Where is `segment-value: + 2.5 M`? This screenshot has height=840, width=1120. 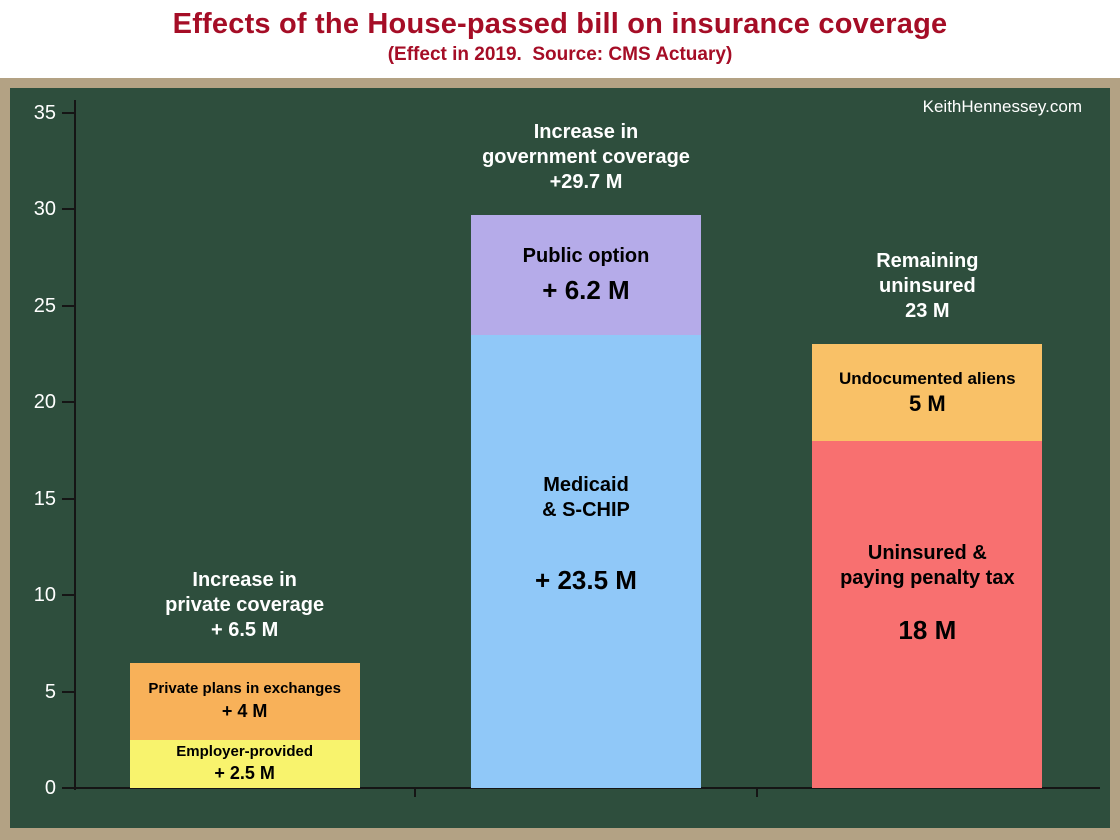 segment-value: + 2.5 M is located at coordinates (244, 773).